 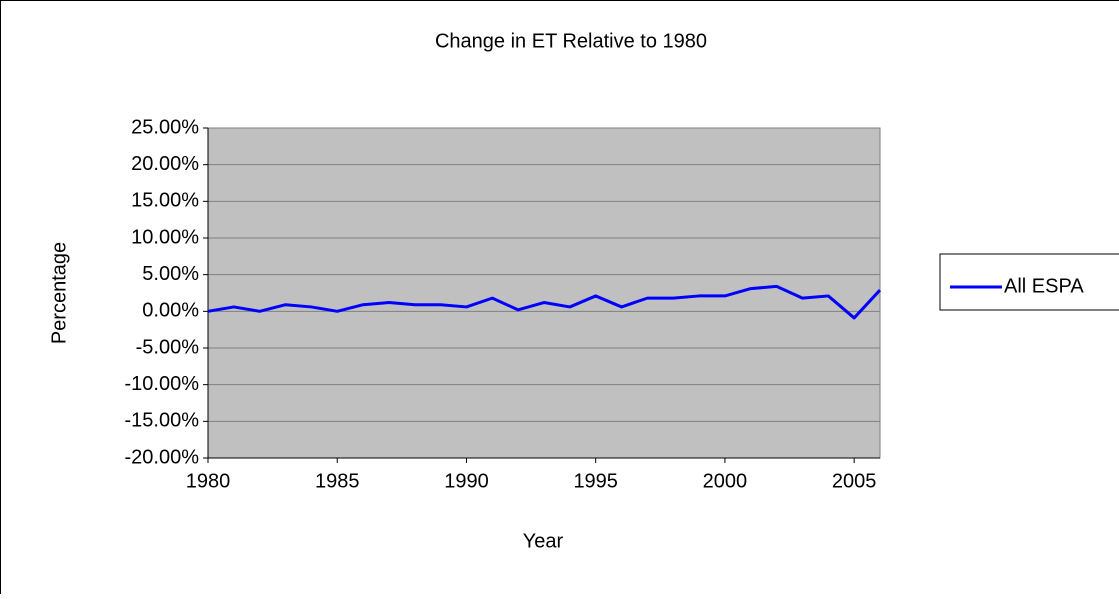 What do you see at coordinates (170, 311) in the screenshot?
I see `y-tick-label: 0.00%` at bounding box center [170, 311].